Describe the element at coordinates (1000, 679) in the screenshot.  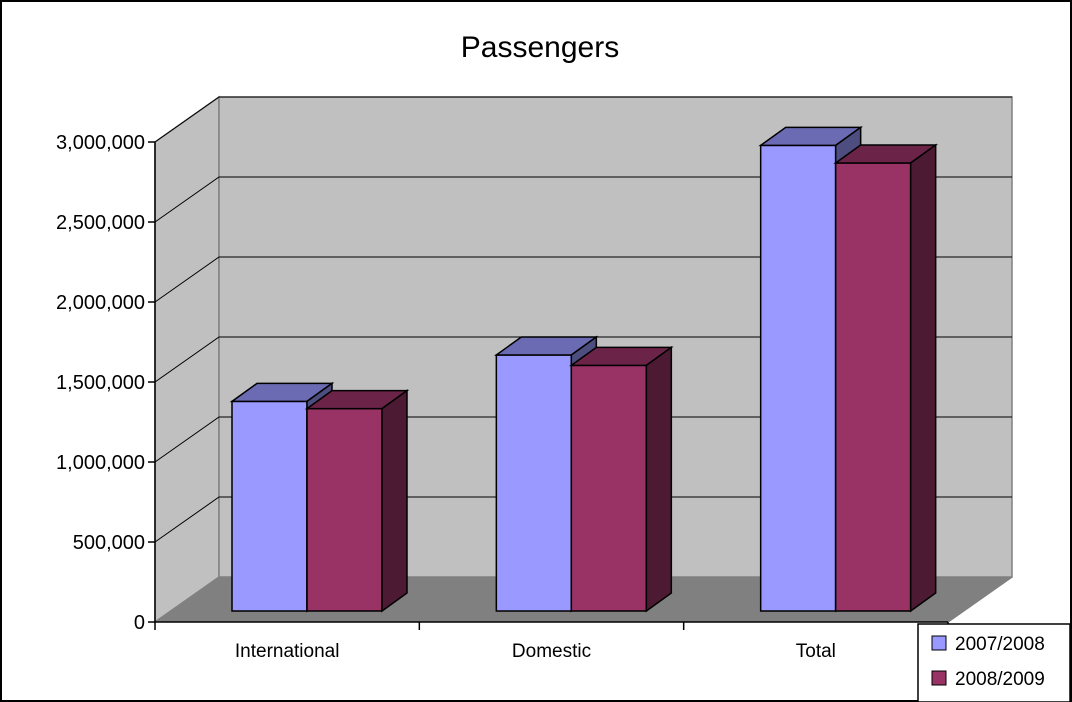
I see `legend-label: 2008/2009` at that location.